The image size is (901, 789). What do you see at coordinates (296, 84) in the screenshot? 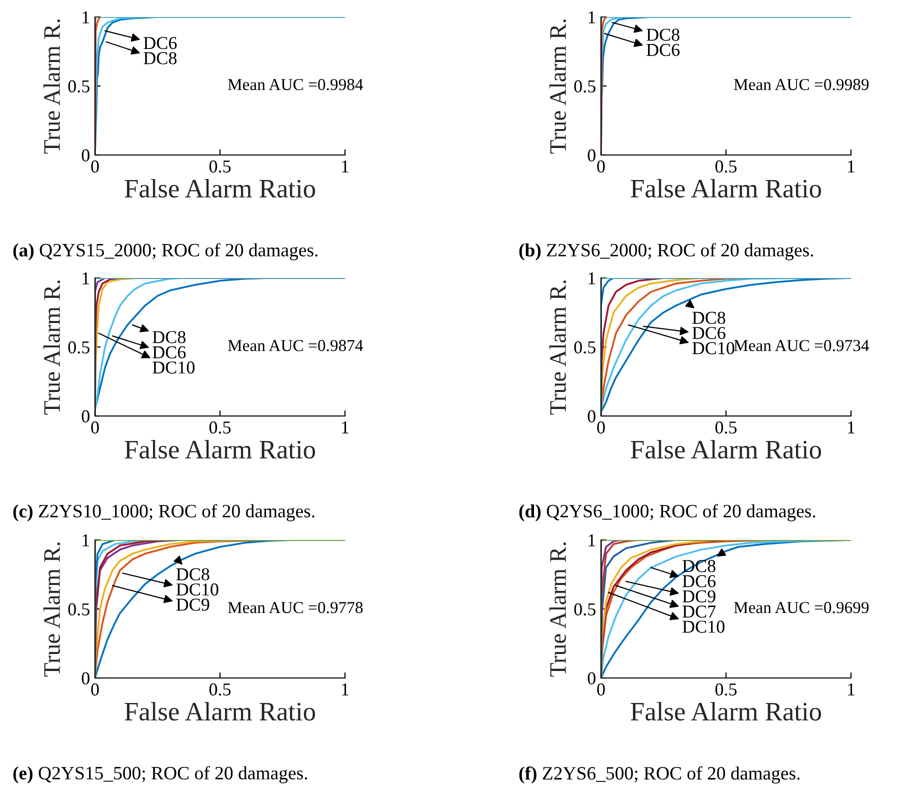
I see `annotation: Mean AUC =0.9984` at bounding box center [296, 84].